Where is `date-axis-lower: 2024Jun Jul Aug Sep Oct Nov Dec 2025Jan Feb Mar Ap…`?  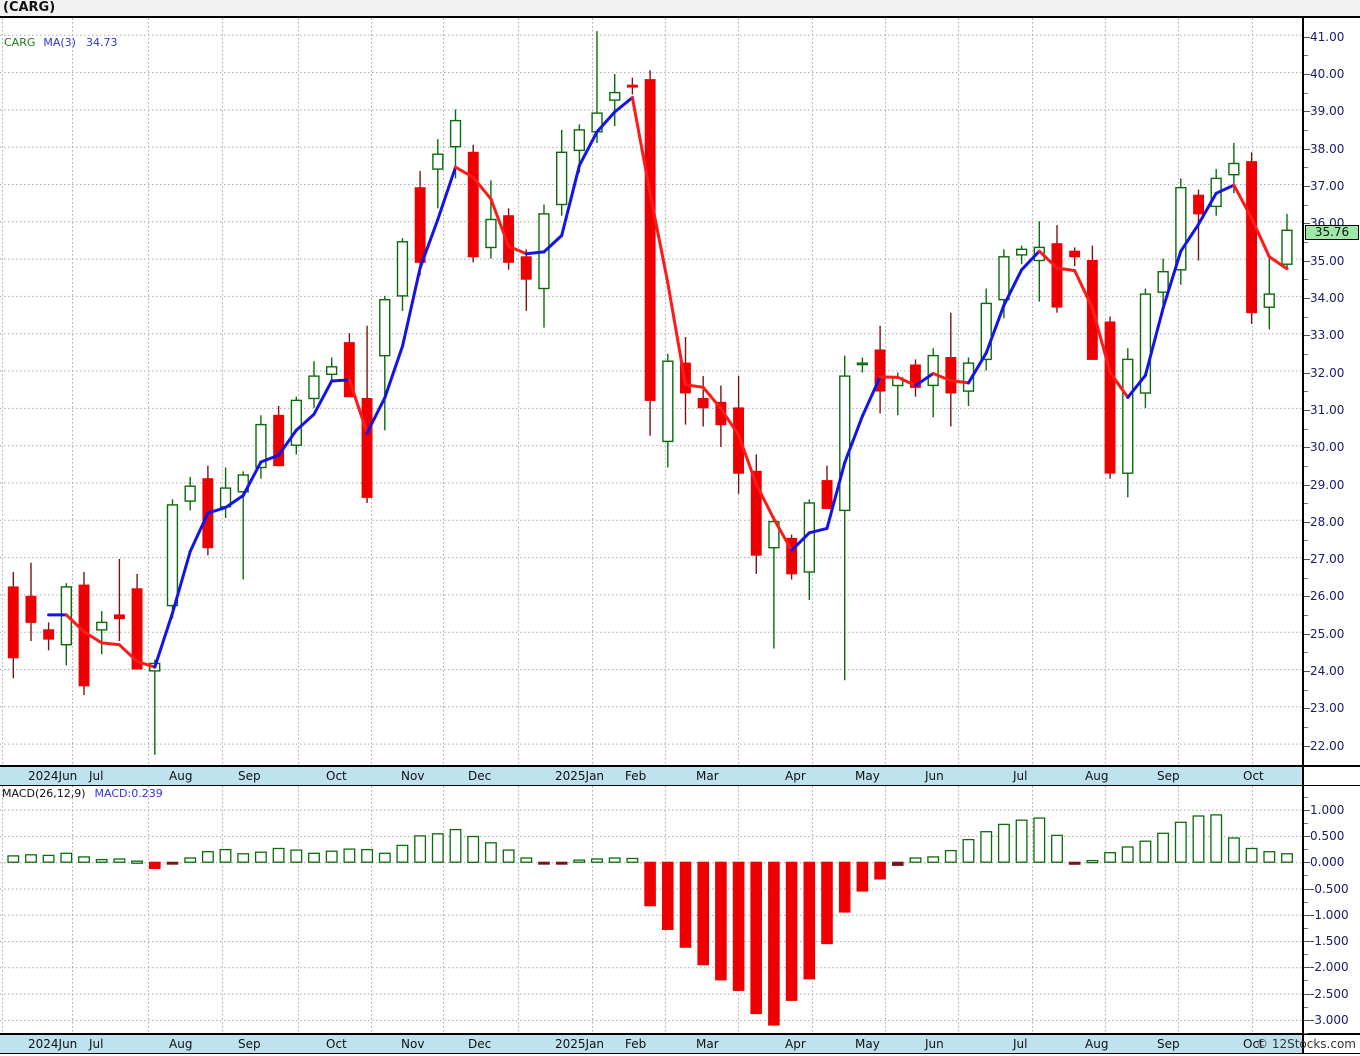 date-axis-lower: 2024Jun Jul Aug Sep Oct Nov Dec 2025Jan Feb Mar Ap… is located at coordinates (651, 1044).